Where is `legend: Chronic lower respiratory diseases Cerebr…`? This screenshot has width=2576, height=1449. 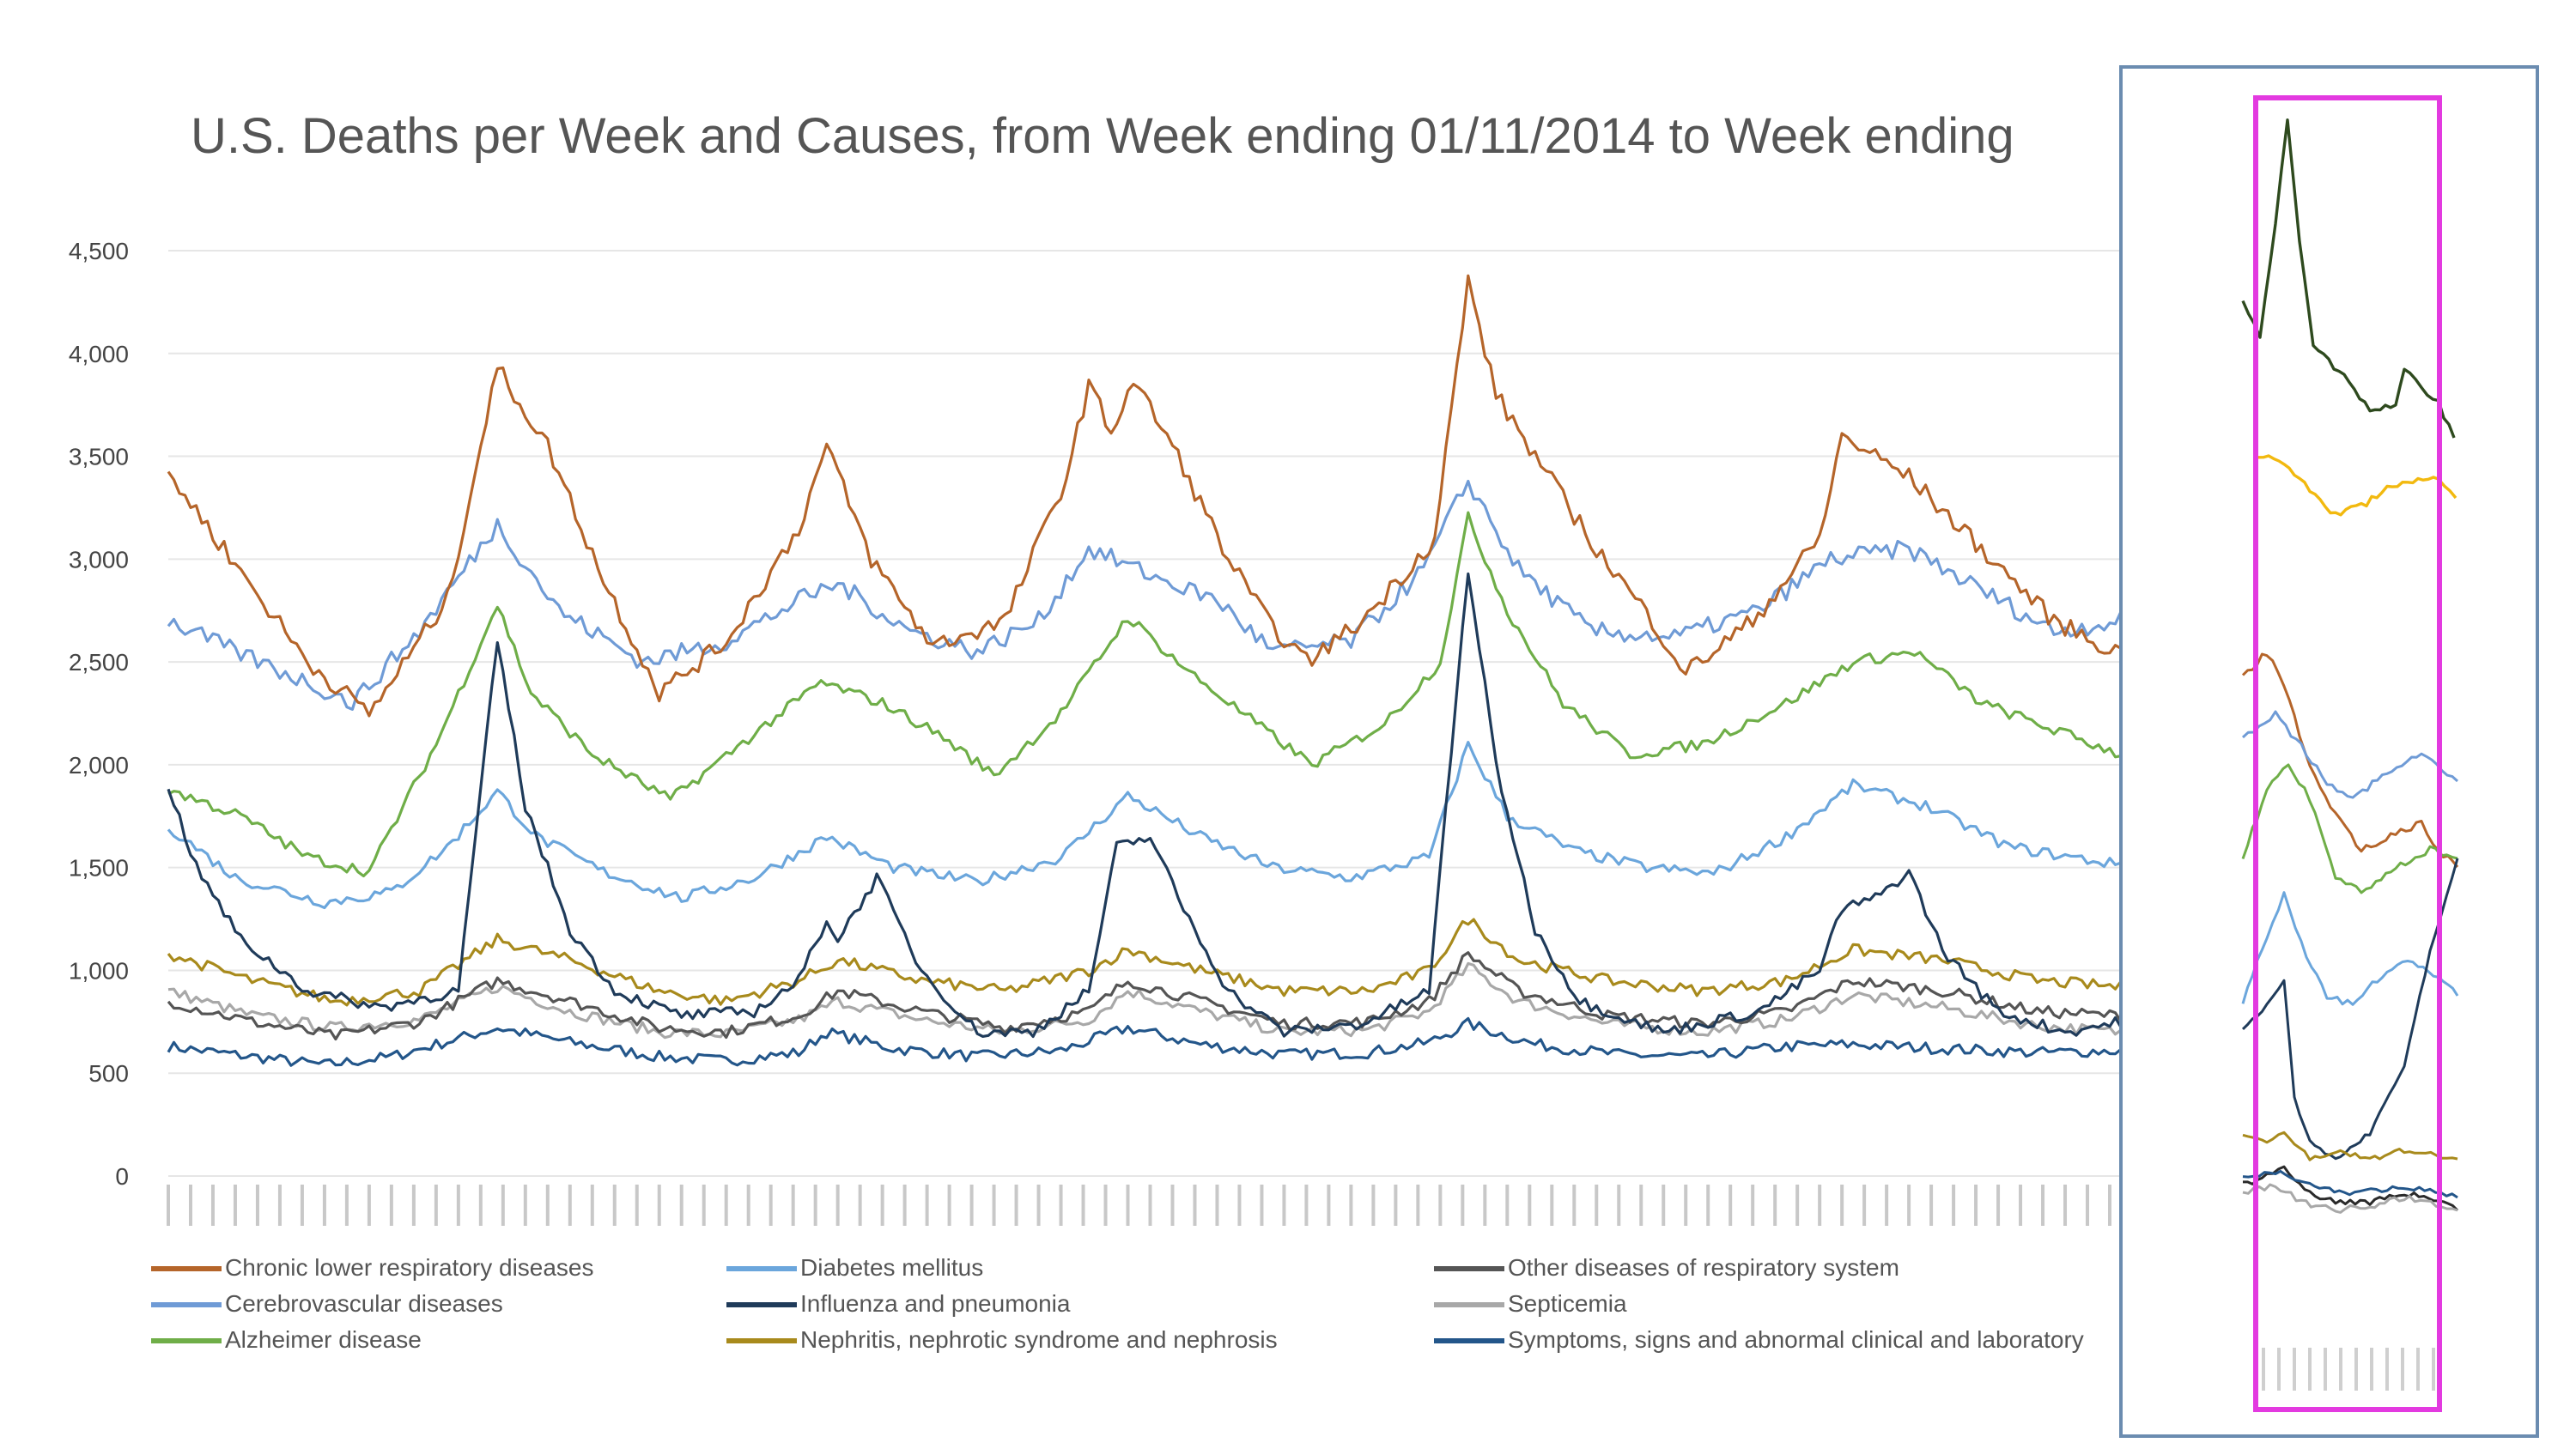 legend: Chronic lower respiratory diseases Cerebr… is located at coordinates (1118, 1303).